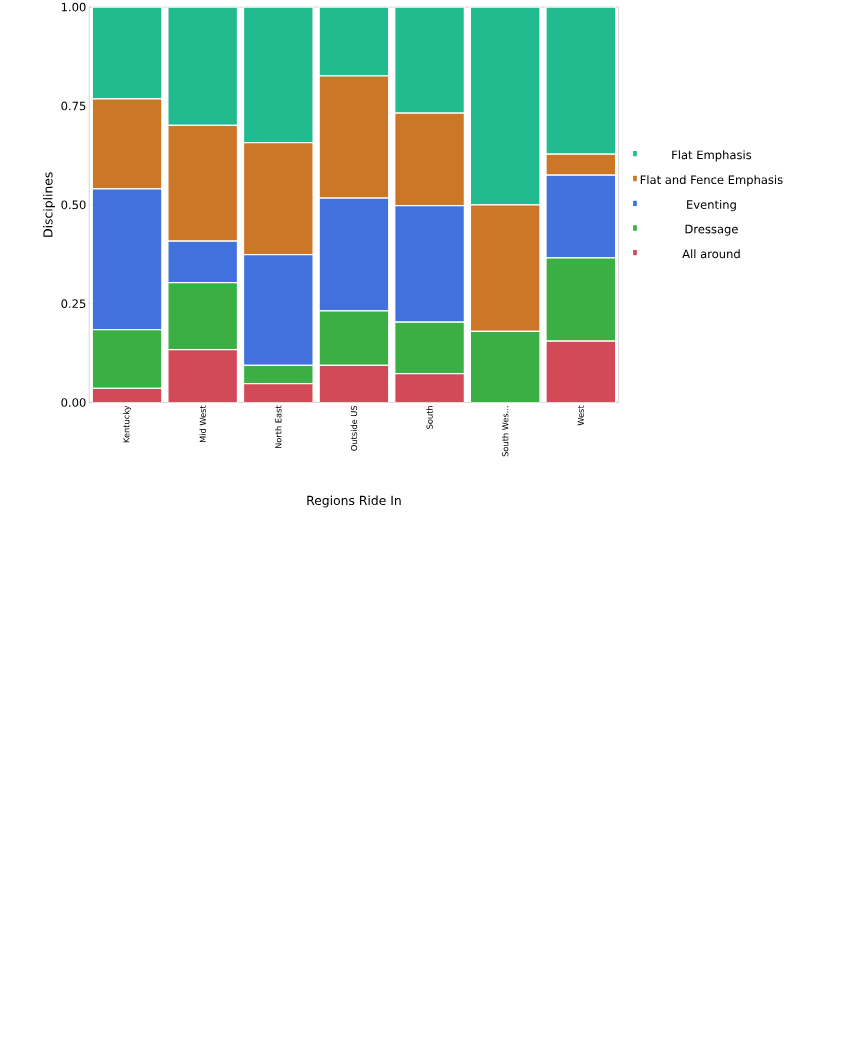  I want to click on y-axis-title: Disciplines, so click(49, 204).